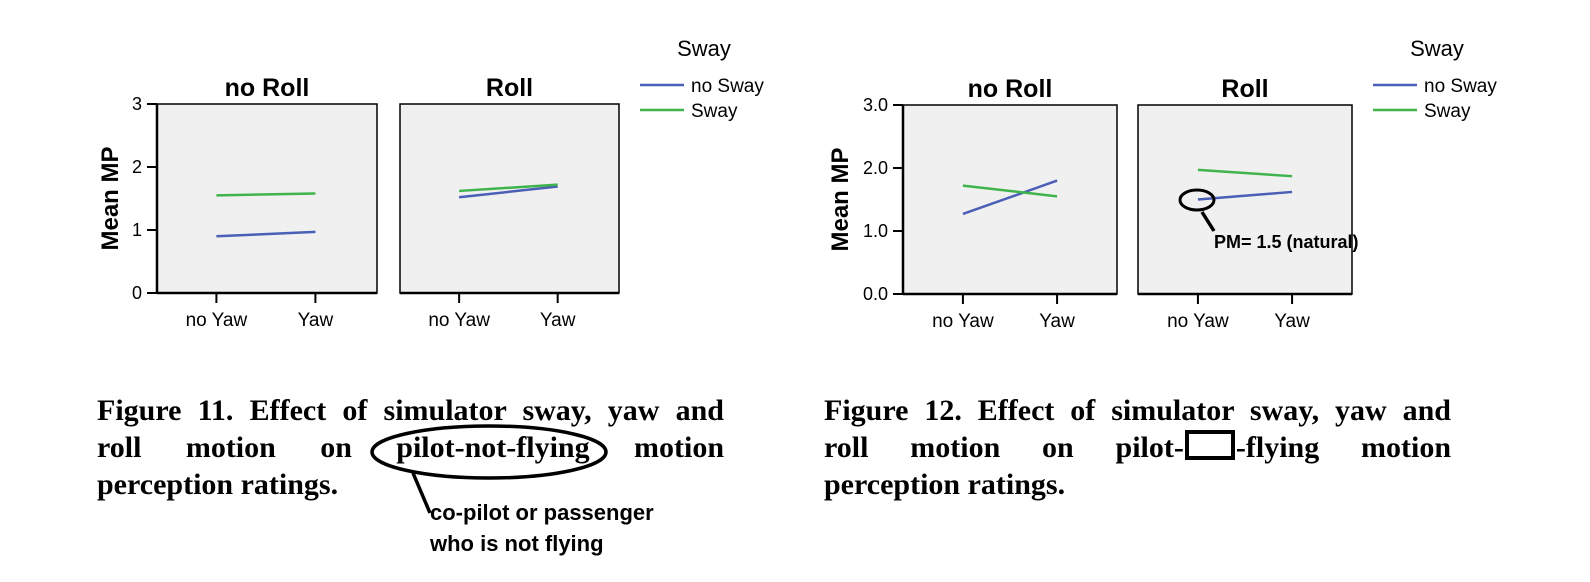 The height and width of the screenshot is (582, 1590). Describe the element at coordinates (1286, 242) in the screenshot. I see `annotation-label: PM= 1.5 (natural)` at that location.